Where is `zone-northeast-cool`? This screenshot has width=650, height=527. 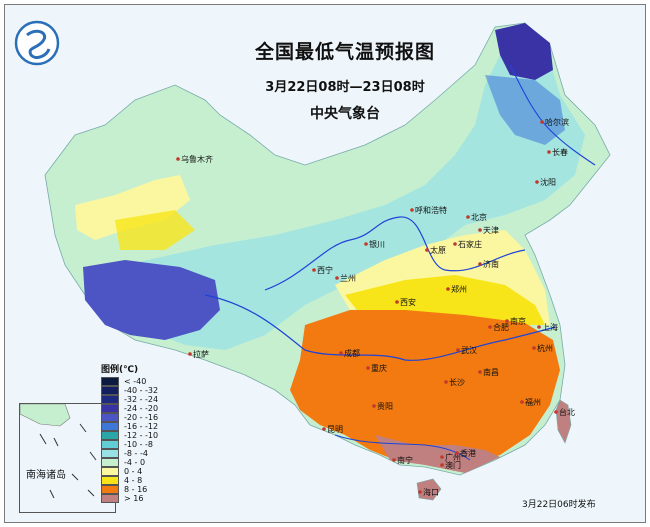
zone-northeast-cool is located at coordinates (525, 110).